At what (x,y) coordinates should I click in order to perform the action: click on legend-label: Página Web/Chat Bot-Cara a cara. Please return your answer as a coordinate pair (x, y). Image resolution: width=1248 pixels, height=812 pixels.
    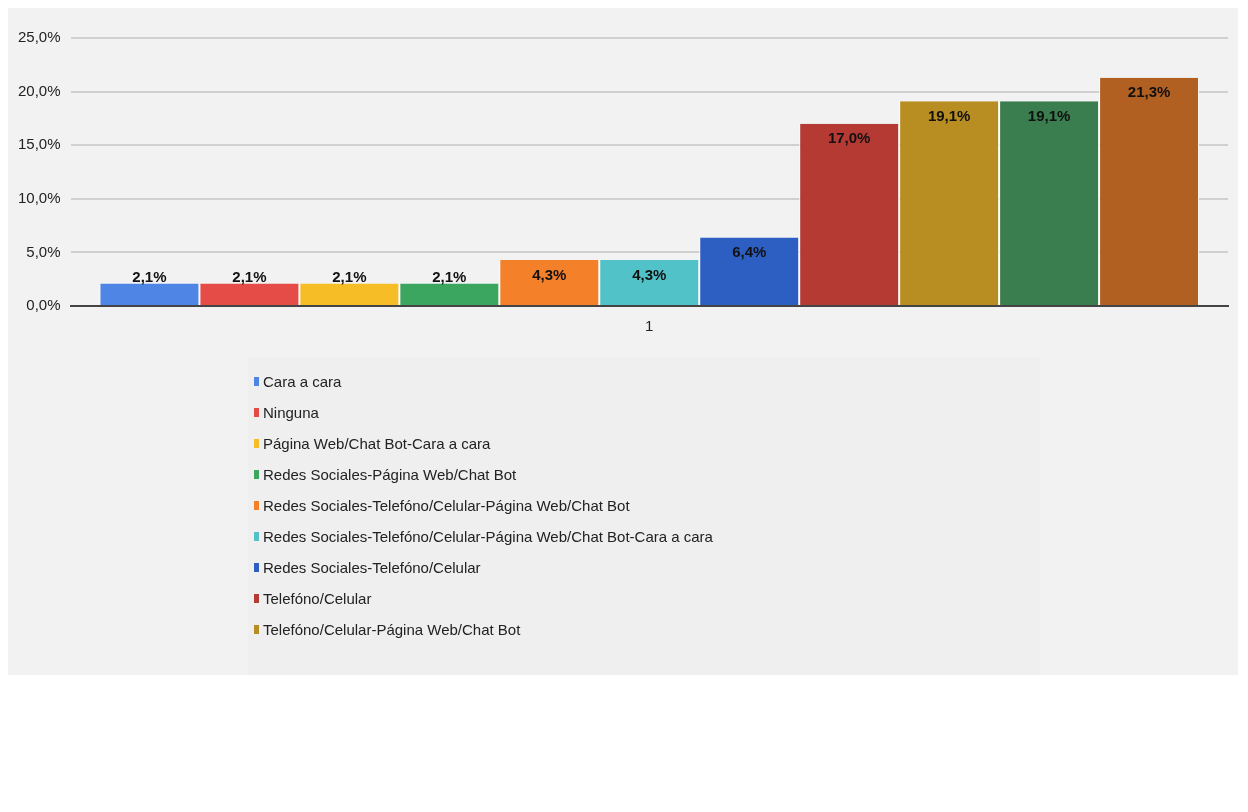
    Looking at the image, I should click on (377, 443).